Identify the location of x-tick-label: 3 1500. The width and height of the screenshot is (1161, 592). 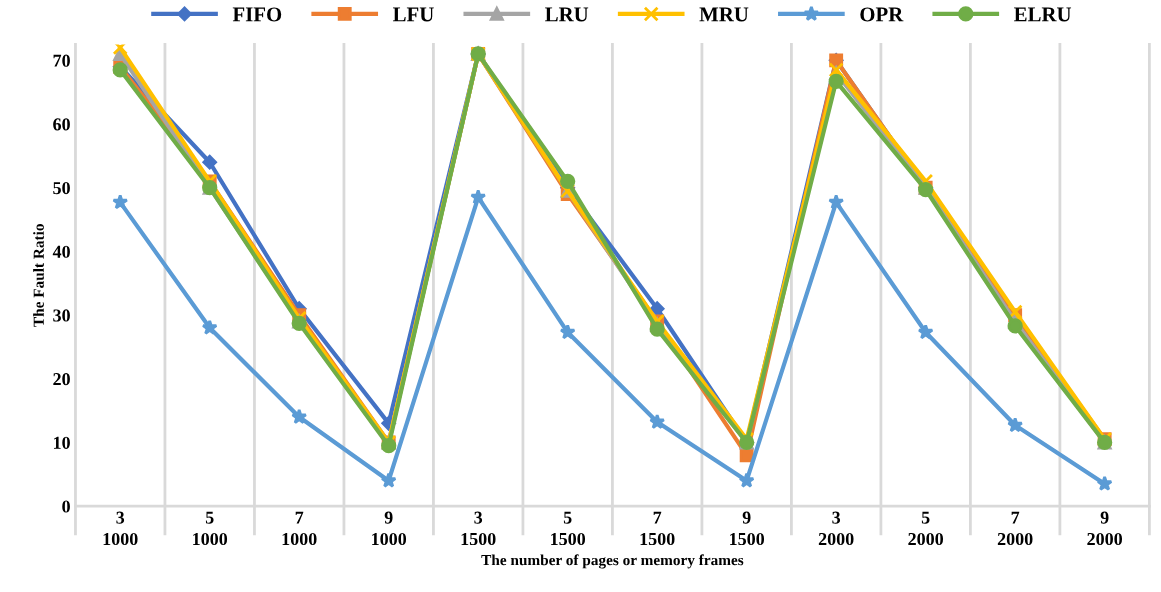
(478, 528).